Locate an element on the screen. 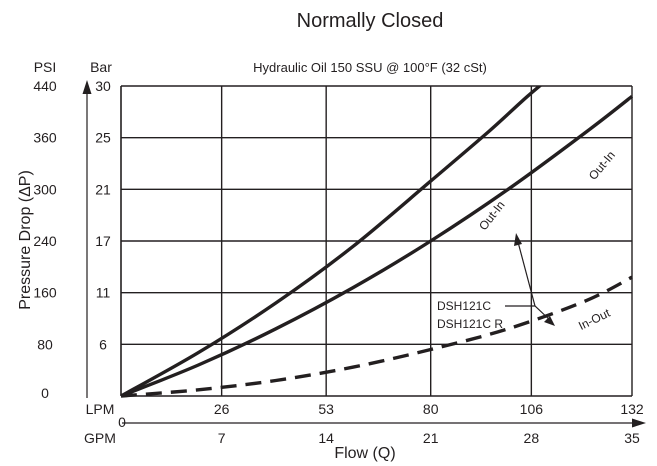  x-tick-lpm-4: 106 is located at coordinates (532, 409).